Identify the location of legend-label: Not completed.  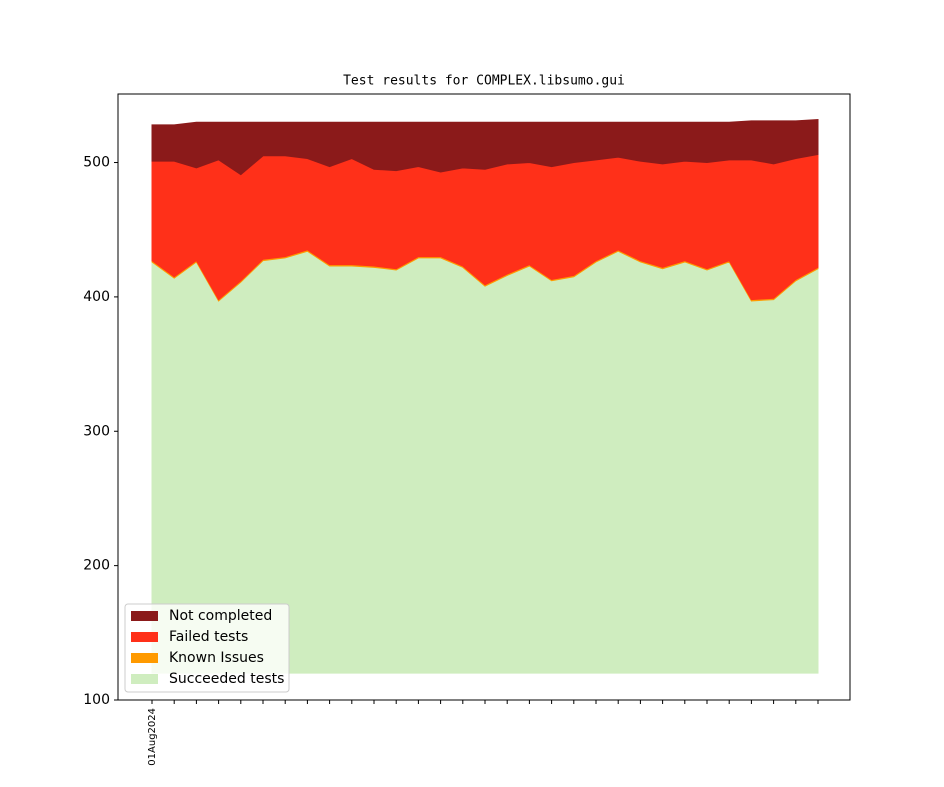
(220, 616).